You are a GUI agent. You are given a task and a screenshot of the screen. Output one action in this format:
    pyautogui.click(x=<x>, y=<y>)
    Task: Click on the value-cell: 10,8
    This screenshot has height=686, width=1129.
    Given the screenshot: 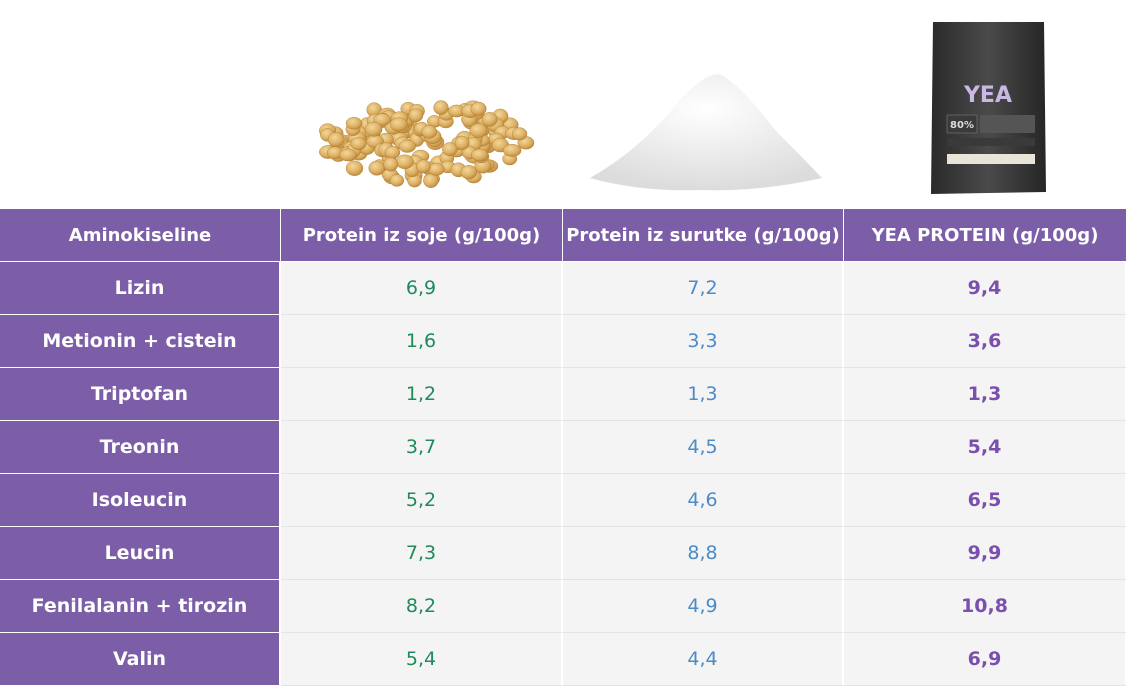 What is the action you would take?
    pyautogui.click(x=985, y=606)
    